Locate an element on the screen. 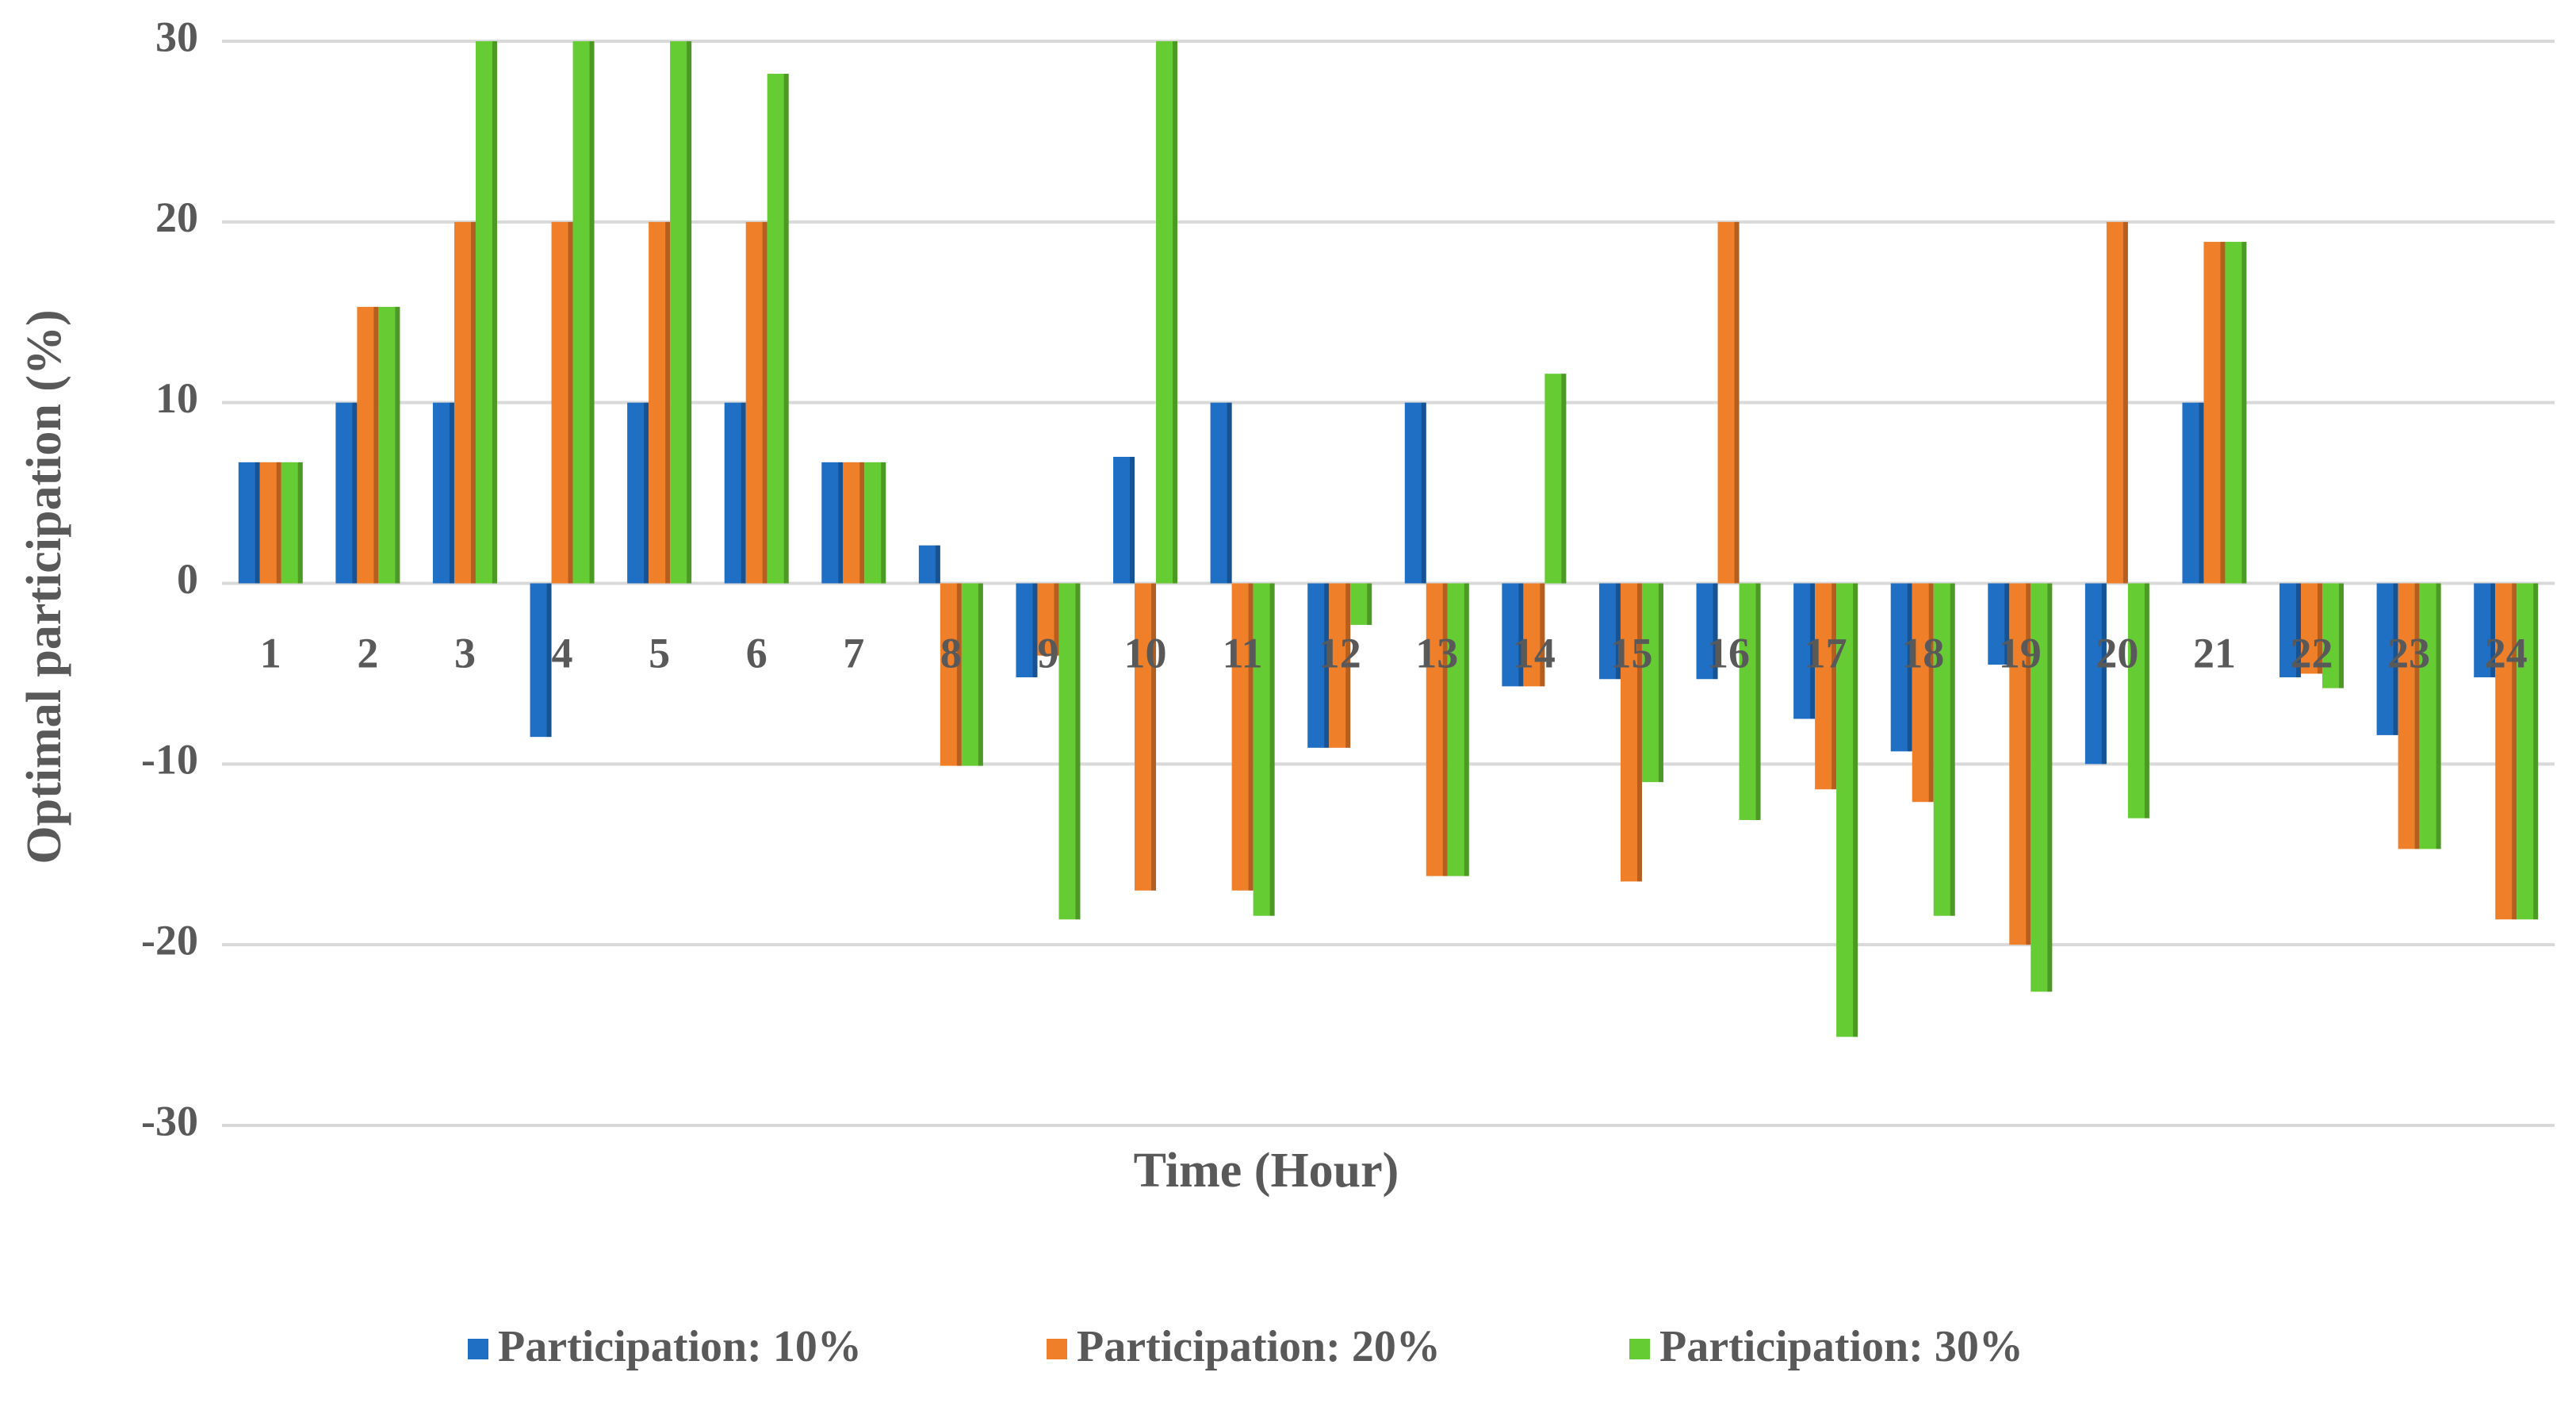 The height and width of the screenshot is (1403, 2576). x-tick-label: 9 is located at coordinates (1047, 653).